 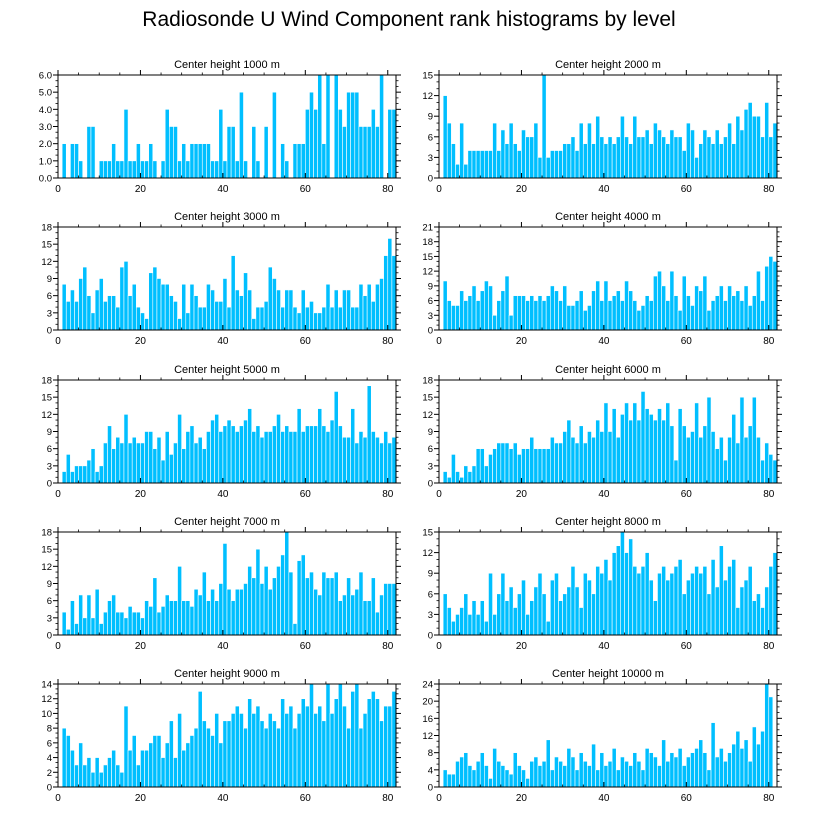 What do you see at coordinates (439, 798) in the screenshot?
I see `x-tick-label: 0` at bounding box center [439, 798].